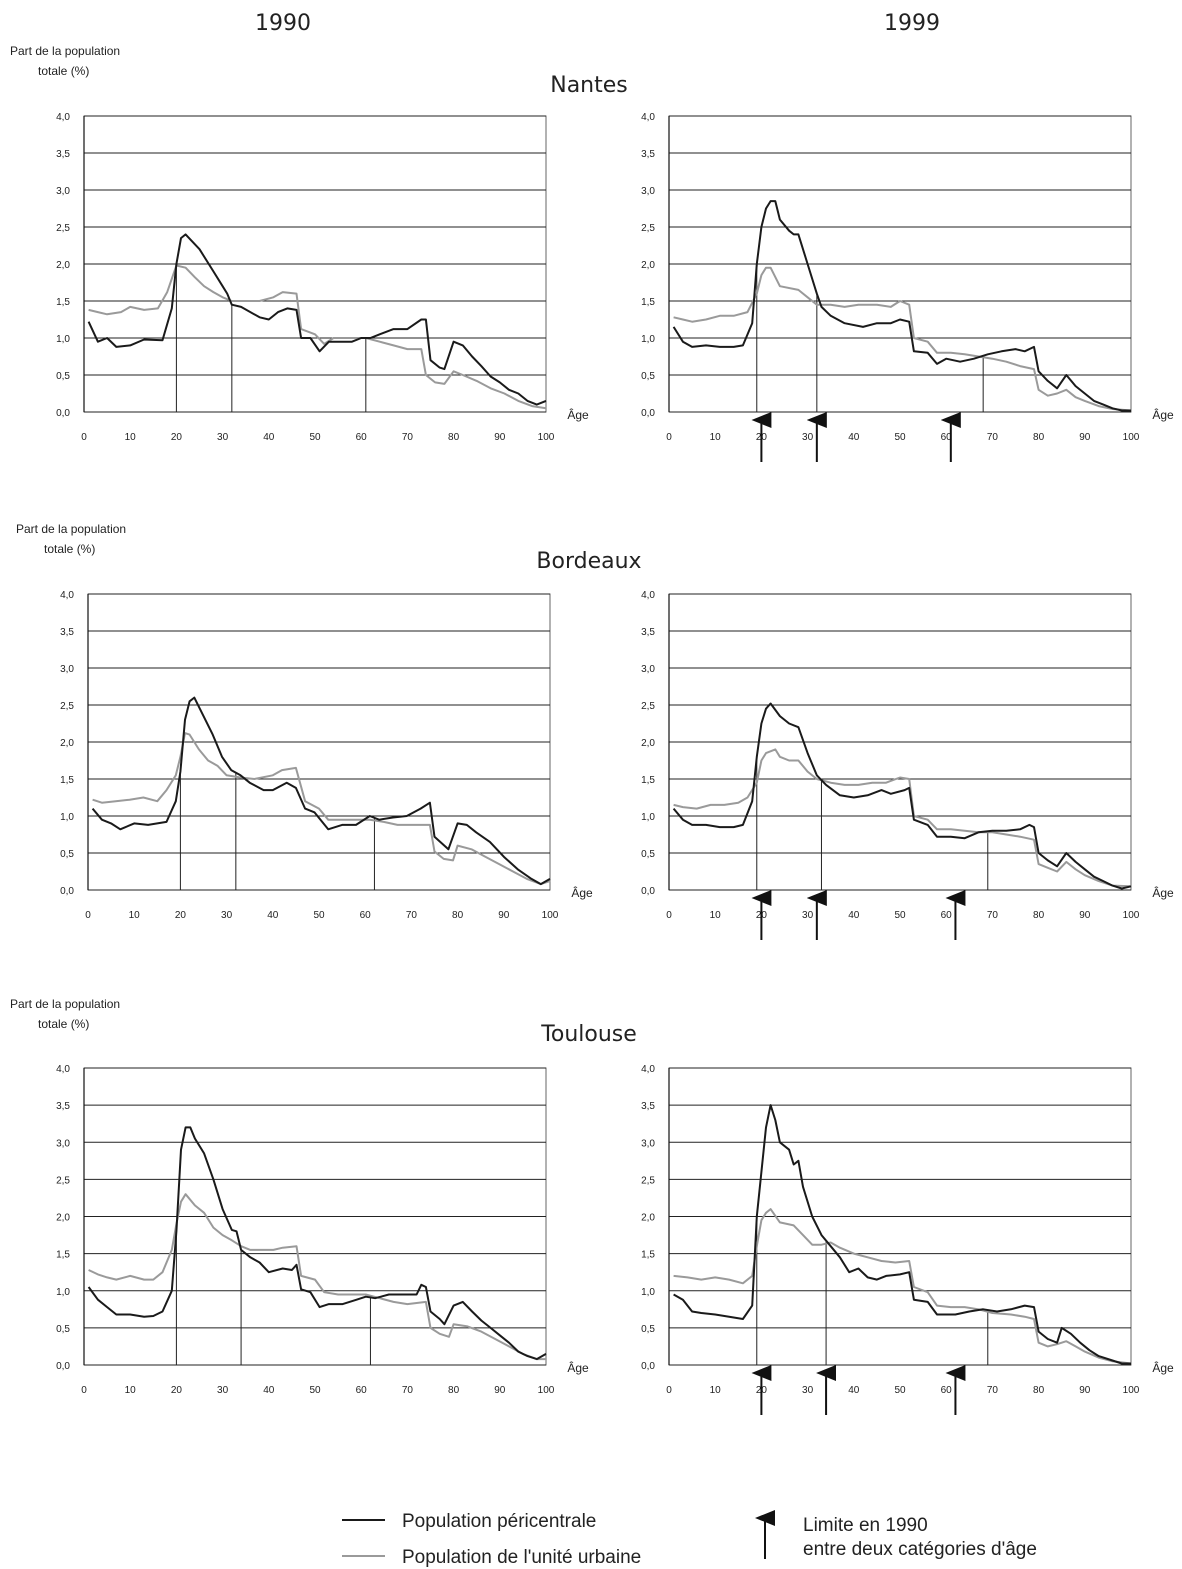 Image resolution: width=1182 pixels, height=1569 pixels. Describe the element at coordinates (499, 1521) in the screenshot. I see `legend-label-pericentrale: Population péricentrale` at that location.